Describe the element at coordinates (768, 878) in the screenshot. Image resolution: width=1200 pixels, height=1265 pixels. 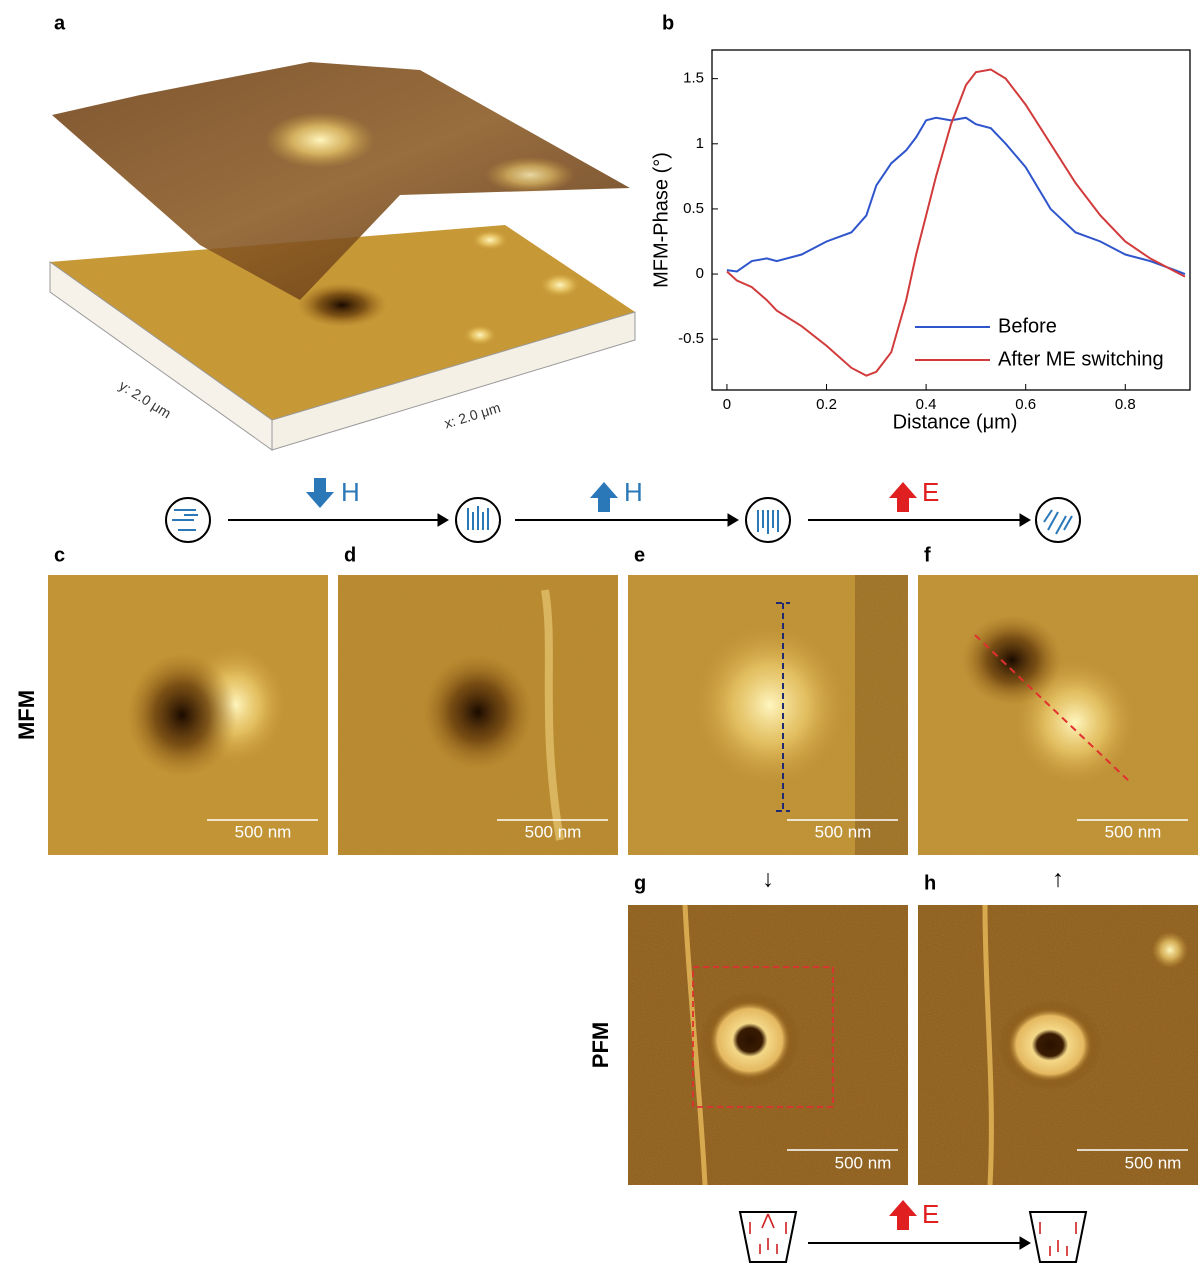
I see `polarization-arrow: ↓` at that location.